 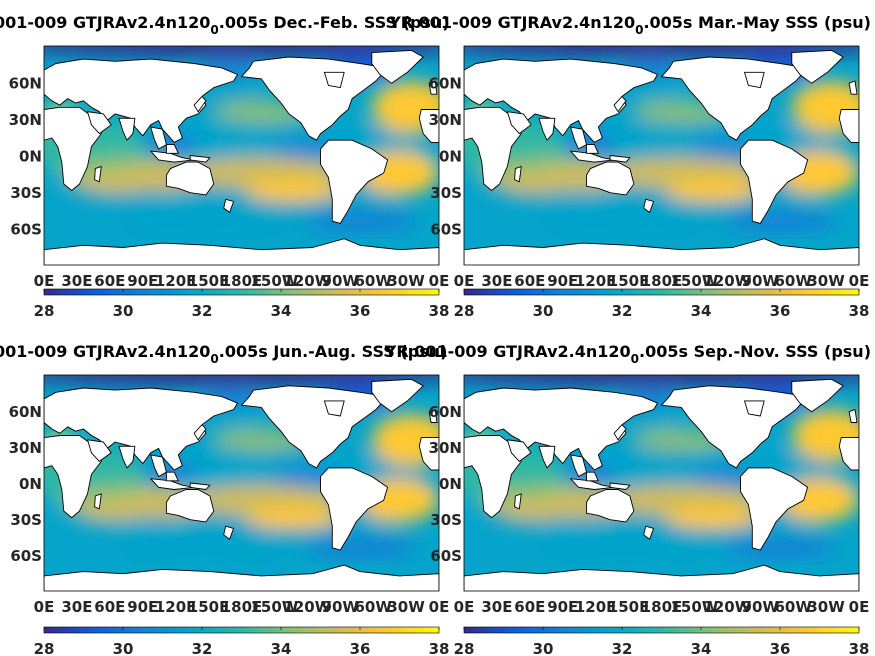 What do you see at coordinates (446, 556) in the screenshot?
I see `y-tick-label: 60S` at bounding box center [446, 556].